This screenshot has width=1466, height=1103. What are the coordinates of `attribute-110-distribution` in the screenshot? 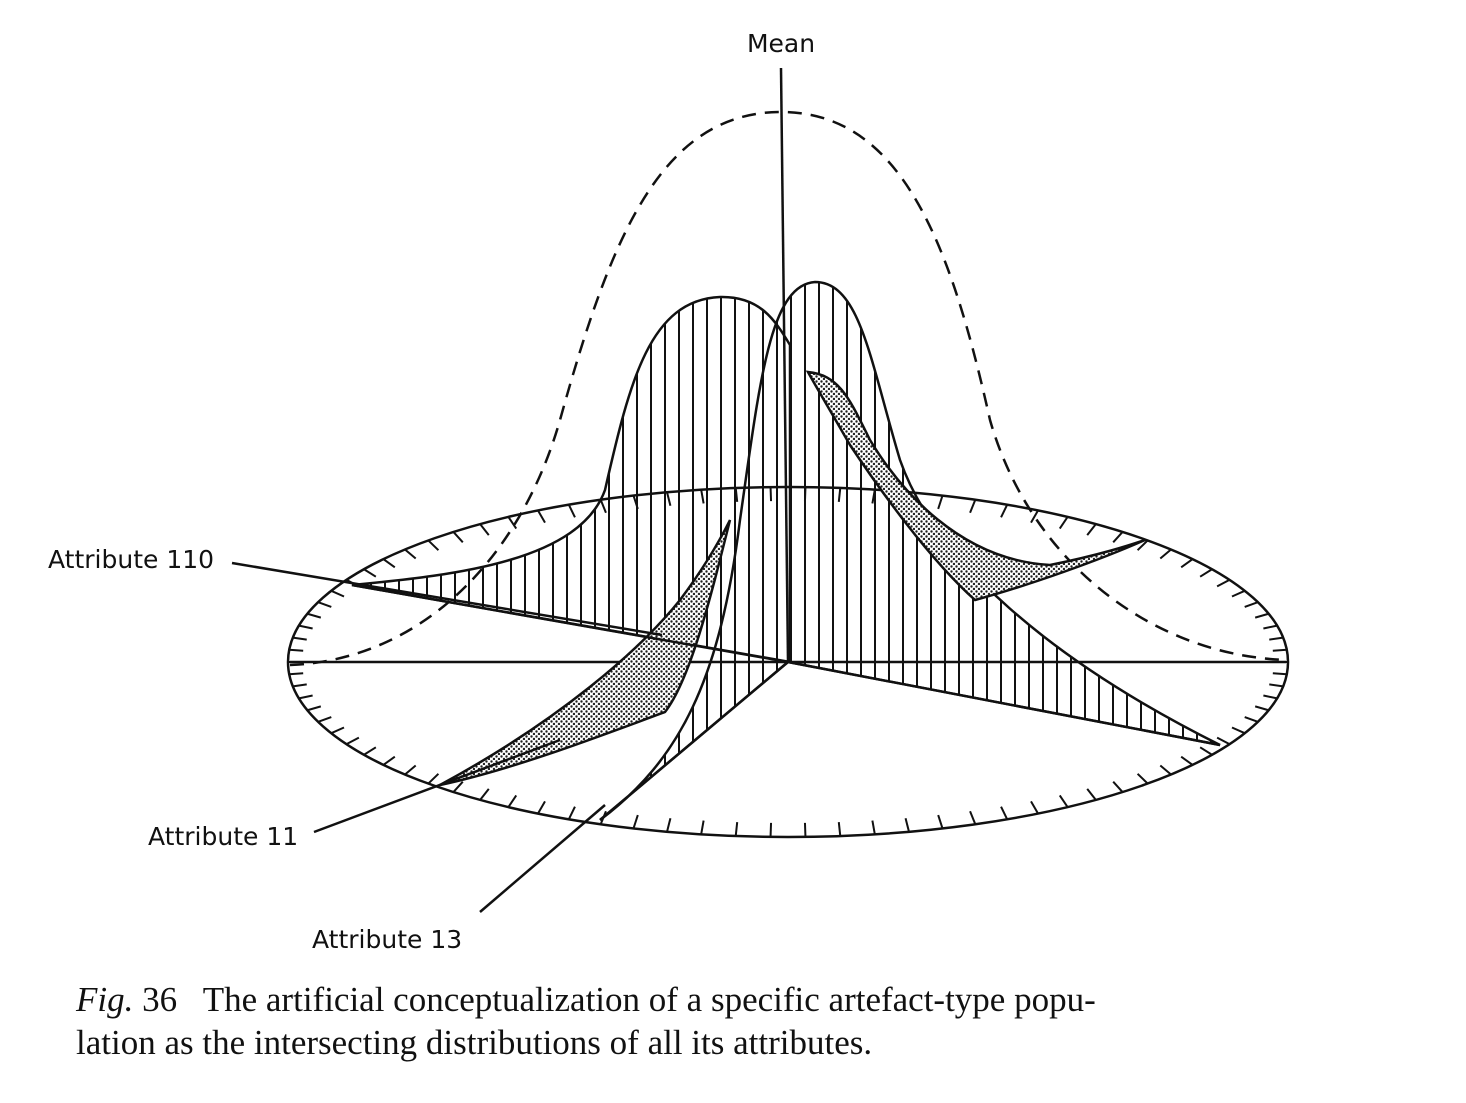 It's located at (571, 479).